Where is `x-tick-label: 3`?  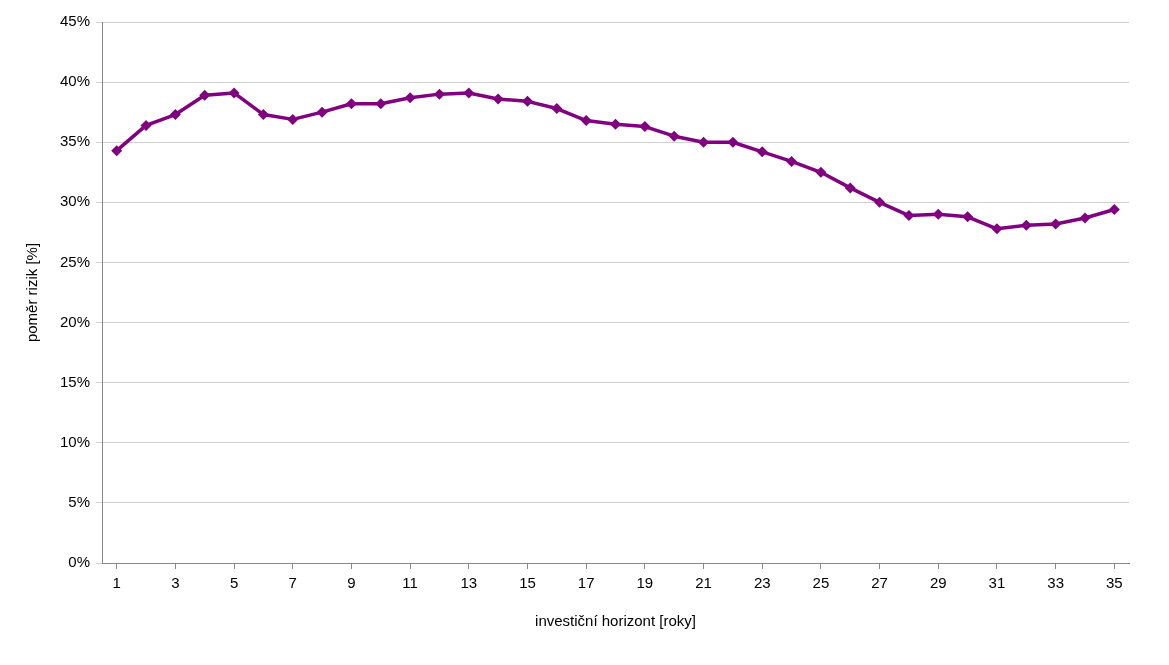 x-tick-label: 3 is located at coordinates (175, 583).